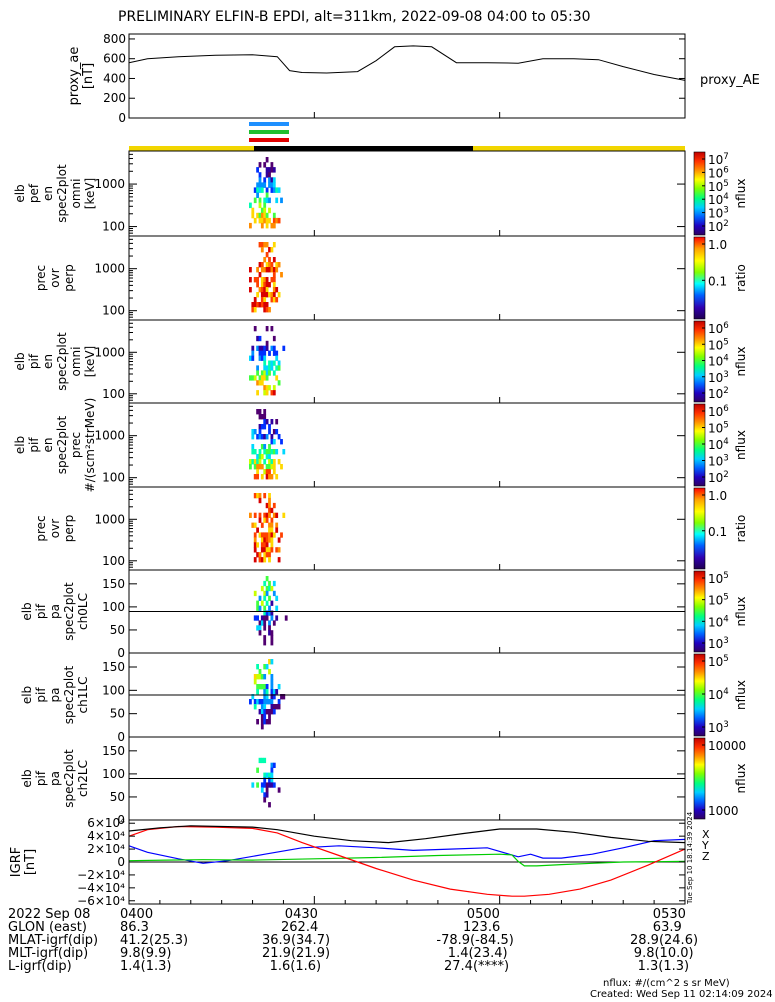 The width and height of the screenshot is (775, 1002). What do you see at coordinates (109, 184) in the screenshot?
I see `panel-tick-label: 1000` at bounding box center [109, 184].